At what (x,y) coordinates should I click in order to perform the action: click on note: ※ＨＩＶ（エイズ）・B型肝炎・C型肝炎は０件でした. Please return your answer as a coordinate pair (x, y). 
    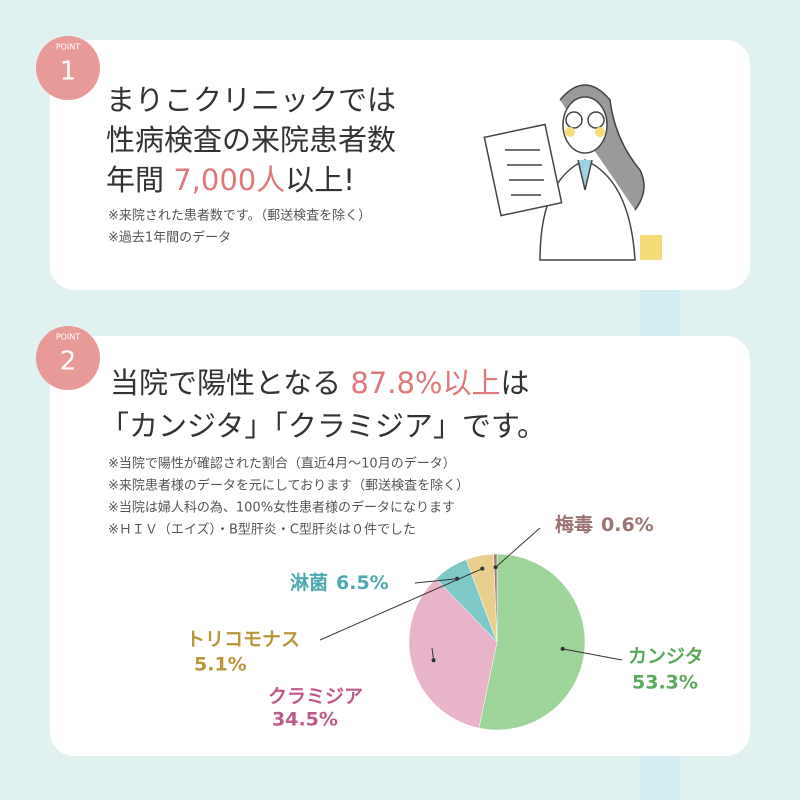
    Looking at the image, I should click on (262, 530).